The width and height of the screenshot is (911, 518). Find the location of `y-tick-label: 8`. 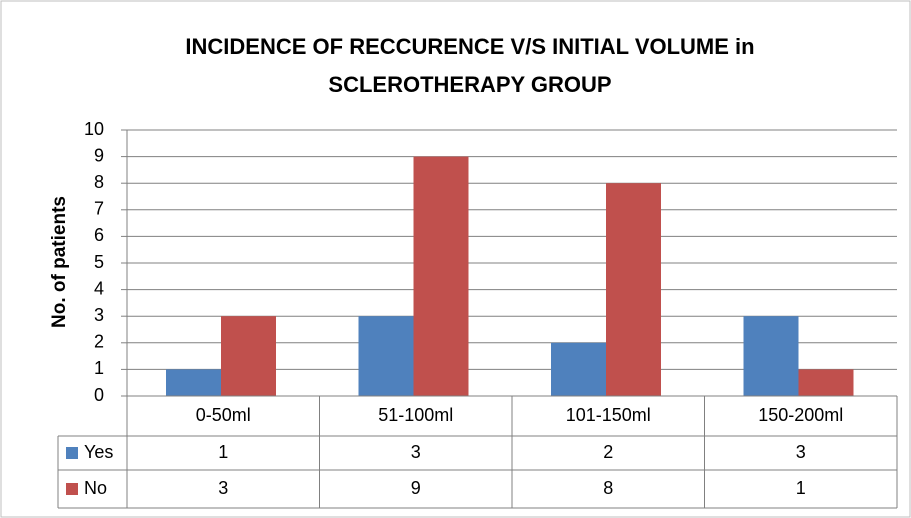

y-tick-label: 8 is located at coordinates (99, 182).